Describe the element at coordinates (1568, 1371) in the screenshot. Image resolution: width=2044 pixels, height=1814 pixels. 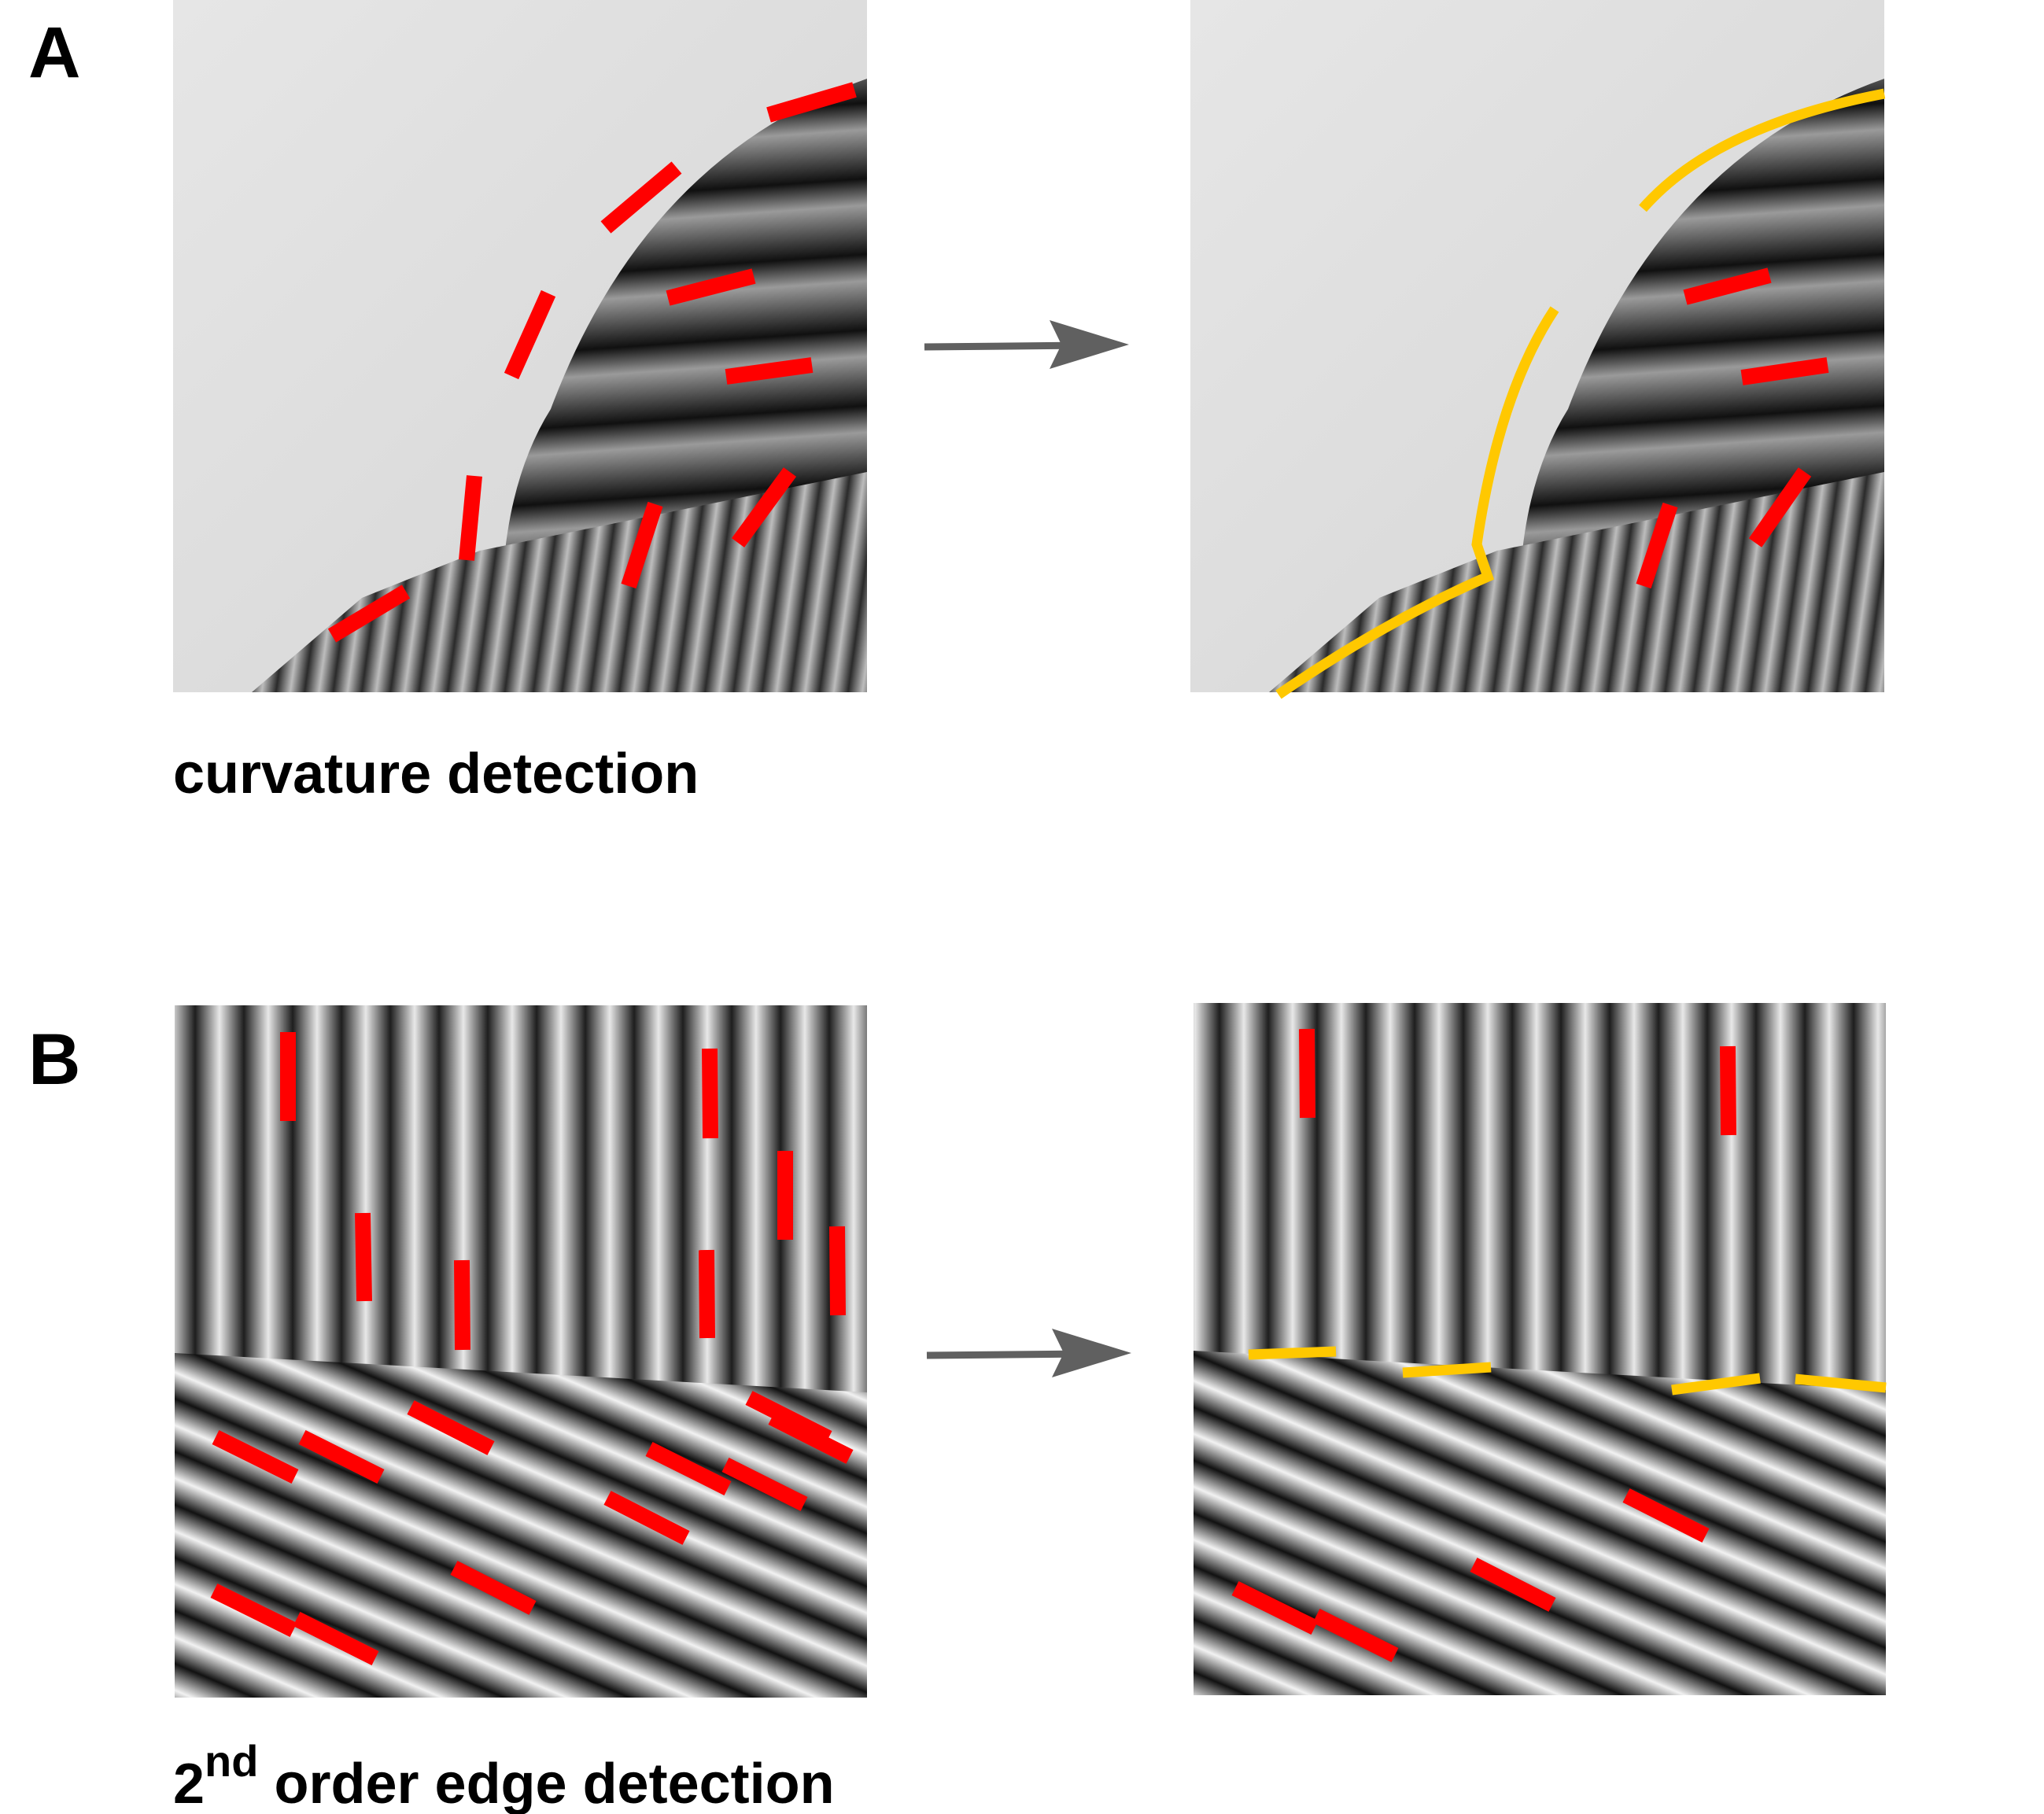
I see `panel-b-grouped-contours` at that location.